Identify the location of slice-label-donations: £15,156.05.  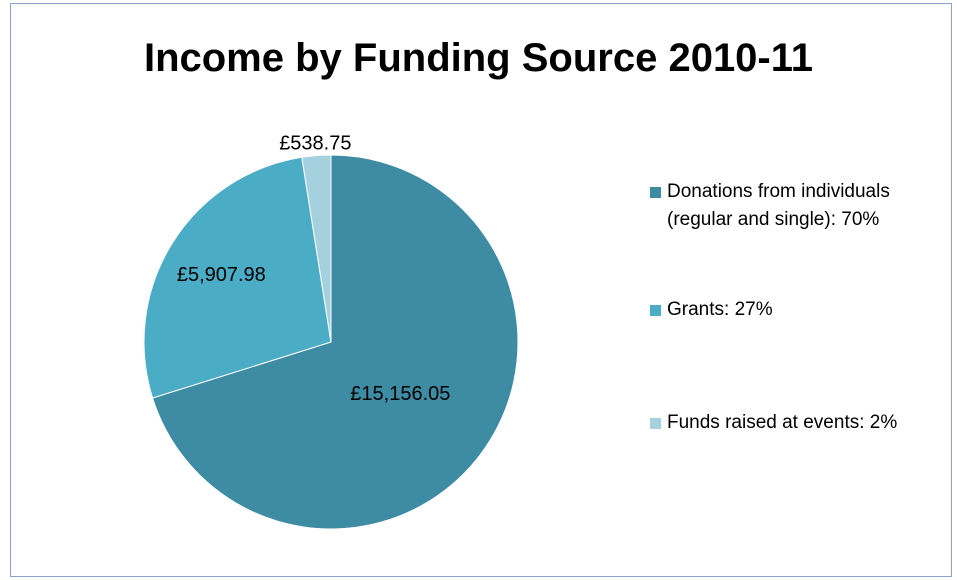
(400, 394).